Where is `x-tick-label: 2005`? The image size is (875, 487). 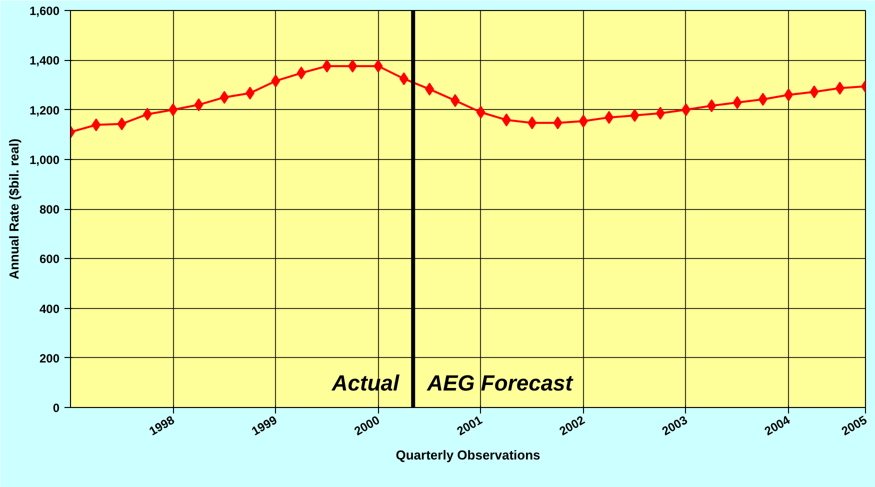 x-tick-label: 2005 is located at coordinates (854, 425).